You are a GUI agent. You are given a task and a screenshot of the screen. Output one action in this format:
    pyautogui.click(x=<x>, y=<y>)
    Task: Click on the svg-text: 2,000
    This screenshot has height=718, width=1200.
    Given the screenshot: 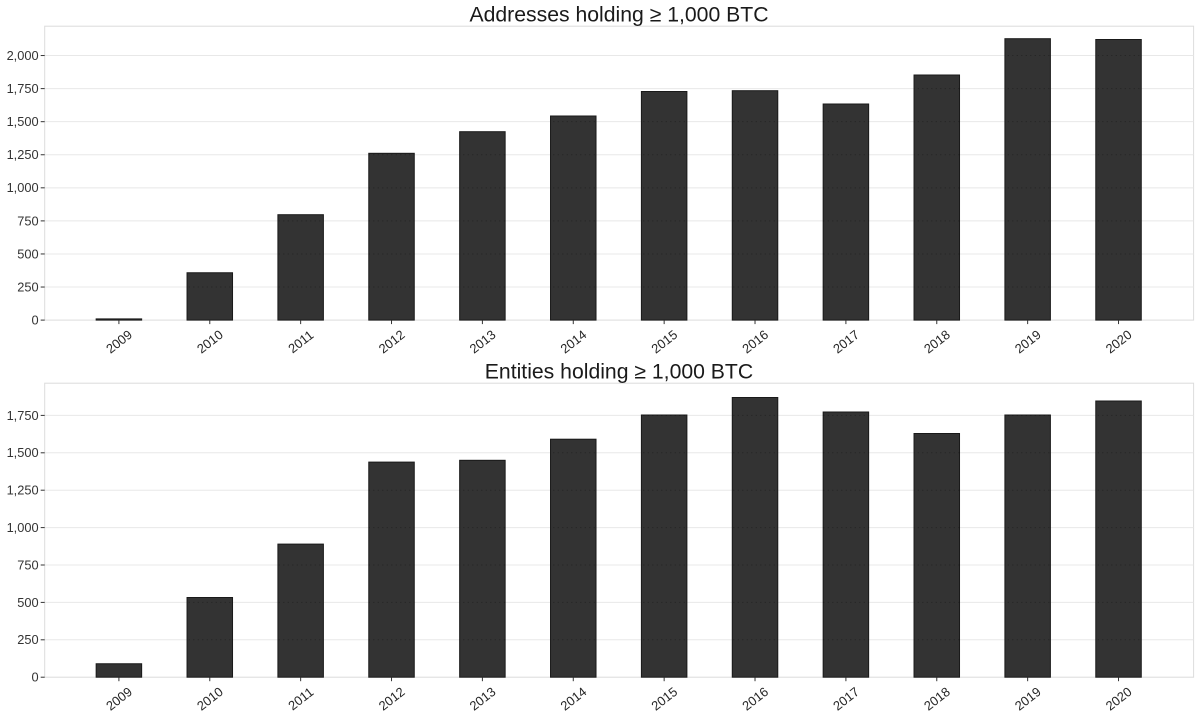 What is the action you would take?
    pyautogui.click(x=23, y=55)
    